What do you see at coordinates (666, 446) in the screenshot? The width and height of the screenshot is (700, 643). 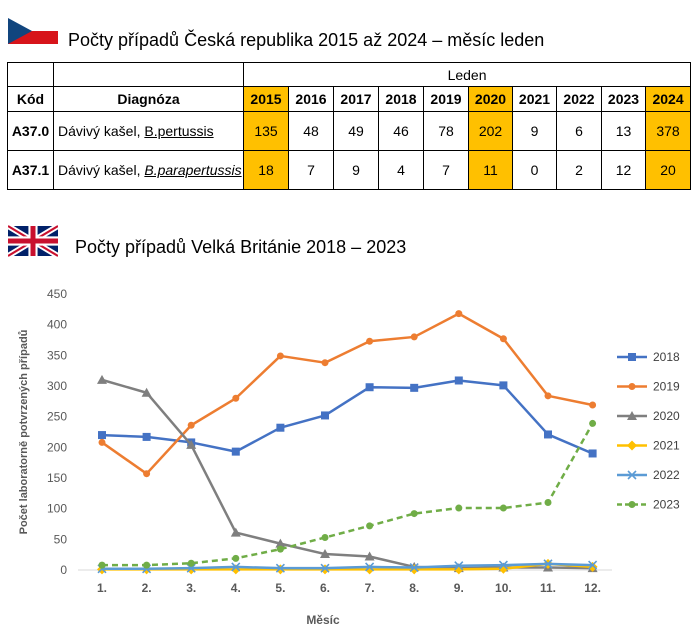 I see `legend-label: 2021` at bounding box center [666, 446].